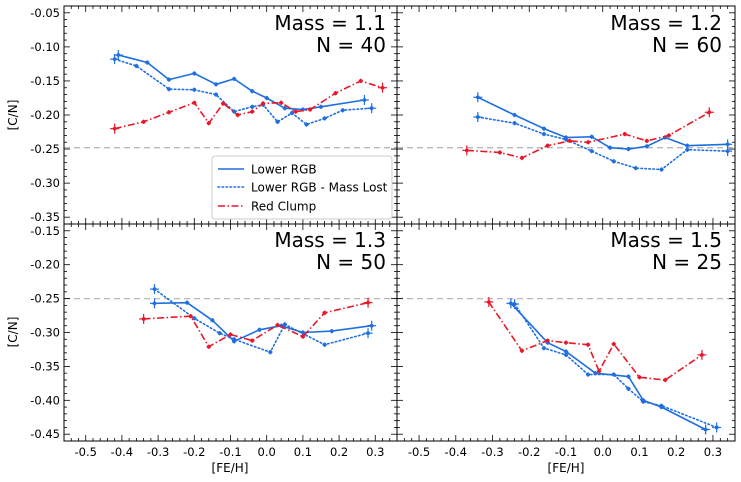 The height and width of the screenshot is (482, 741). What do you see at coordinates (230, 452) in the screenshot?
I see `x-tick-label: -0.1` at bounding box center [230, 452].